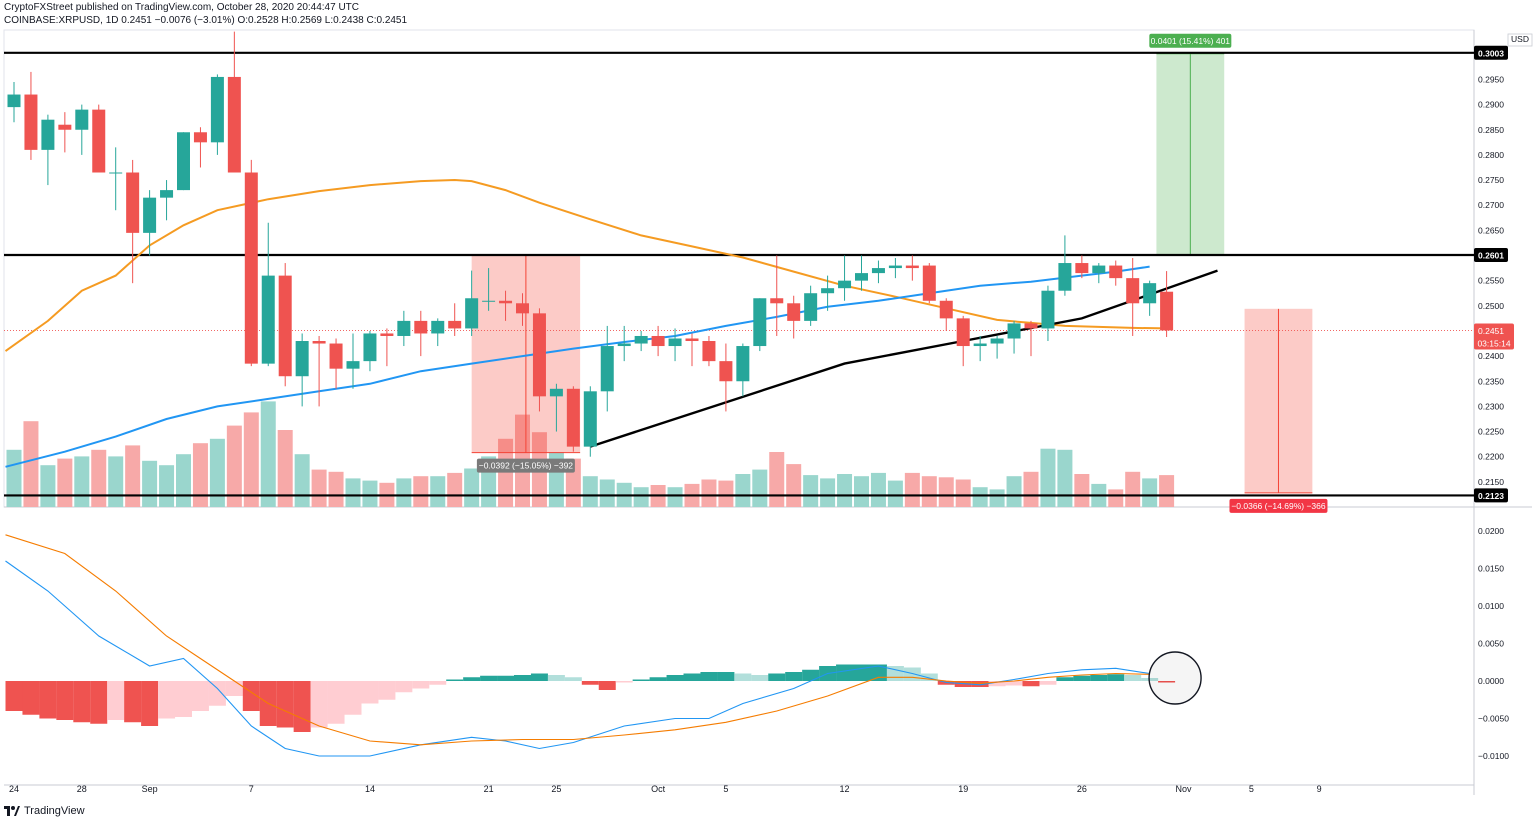 The height and width of the screenshot is (824, 1536). Describe the element at coordinates (1491, 130) in the screenshot. I see `price-tick-label: 0.2850` at that location.